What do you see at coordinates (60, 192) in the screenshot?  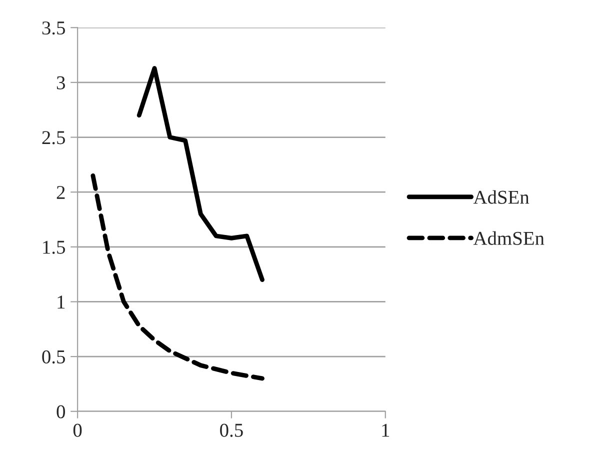 I see `y-tick-label: 2` at bounding box center [60, 192].